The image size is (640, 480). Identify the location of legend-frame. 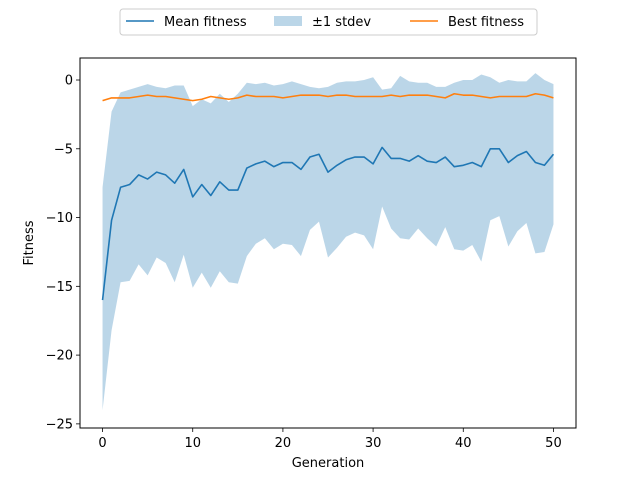
(328, 22).